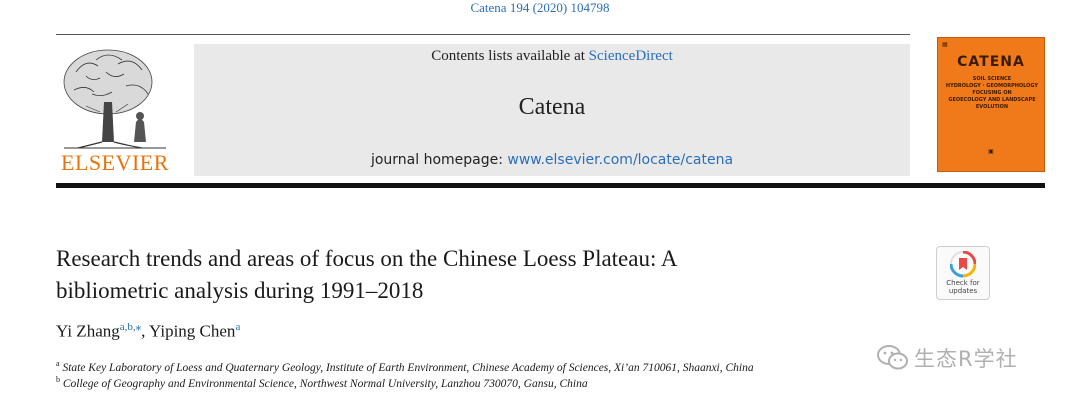 This screenshot has height=405, width=1080. What do you see at coordinates (192, 331) in the screenshot?
I see `author-name: Yiping Chen` at bounding box center [192, 331].